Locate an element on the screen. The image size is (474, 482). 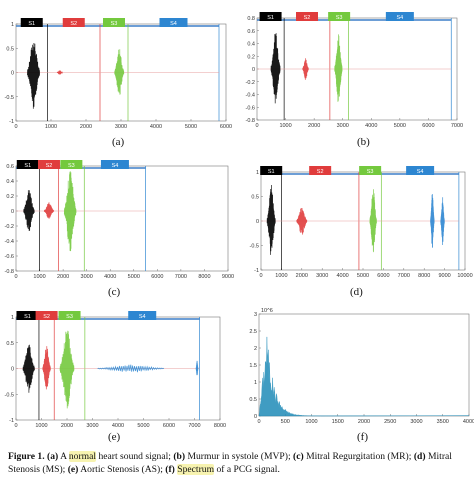
spectrum-area is located at coordinates (364, 376).